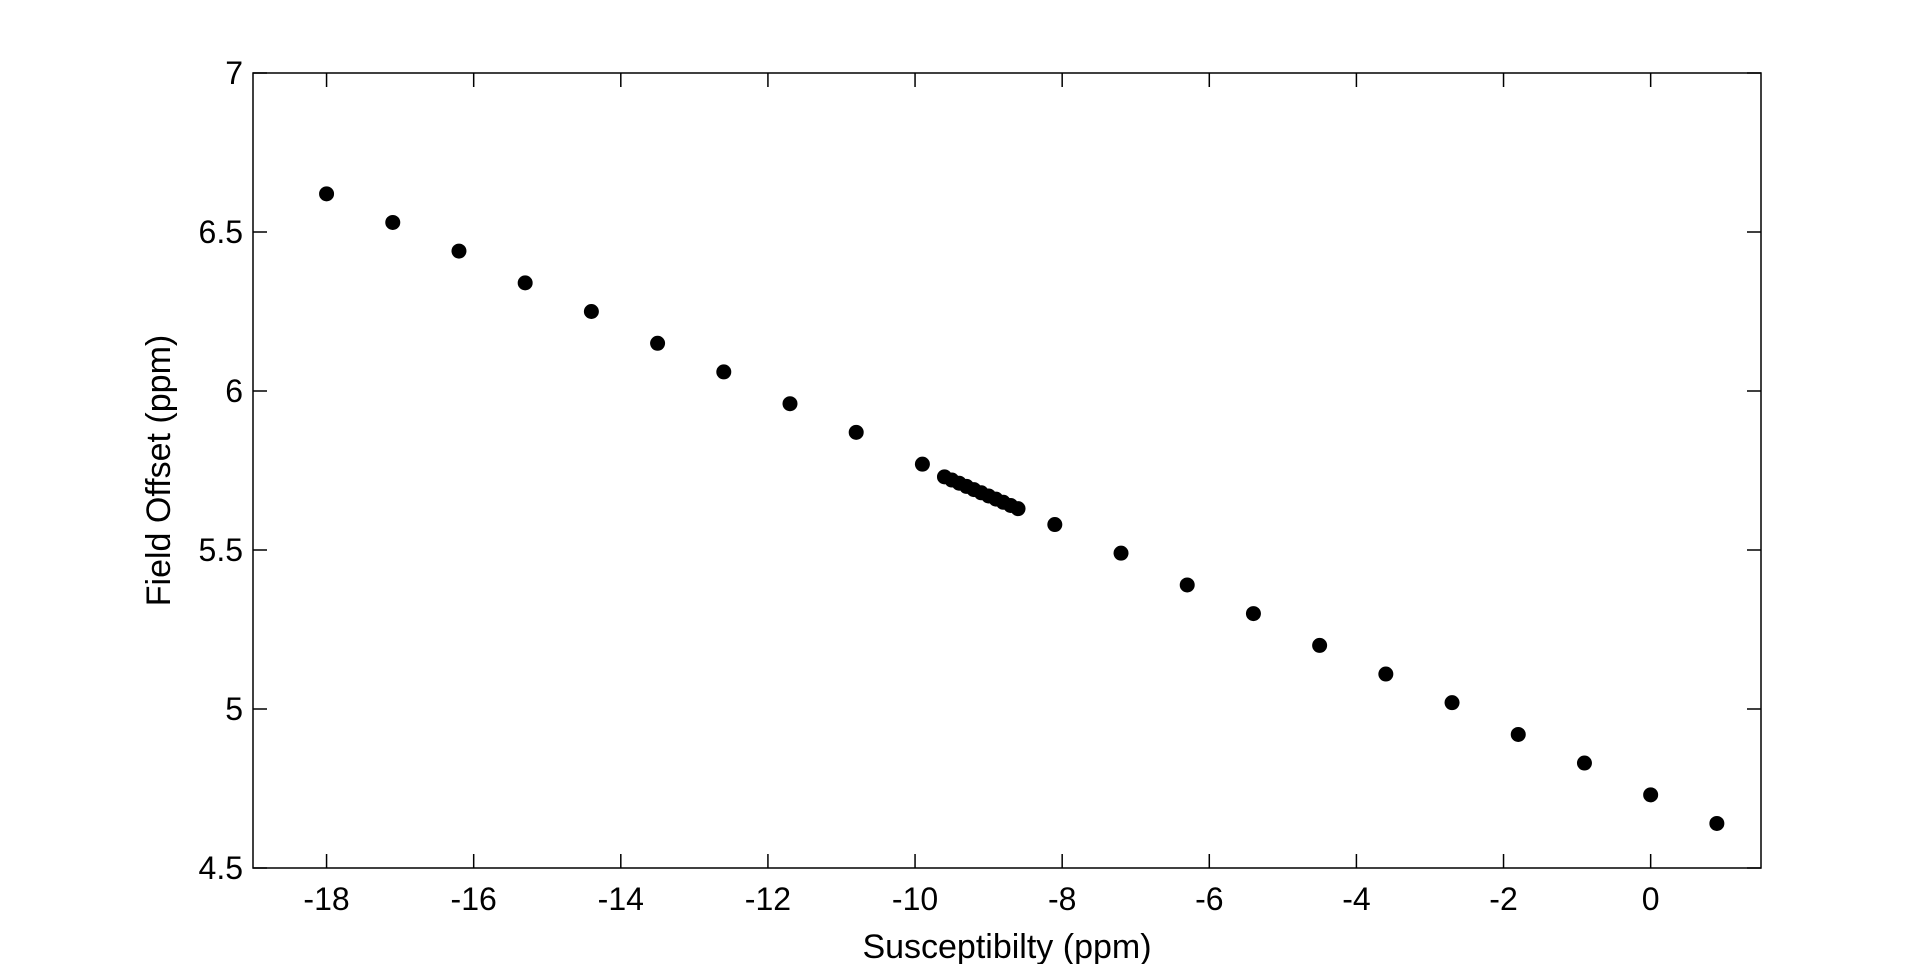  Describe the element at coordinates (915, 899) in the screenshot. I see `x-tick-label: -10` at that location.